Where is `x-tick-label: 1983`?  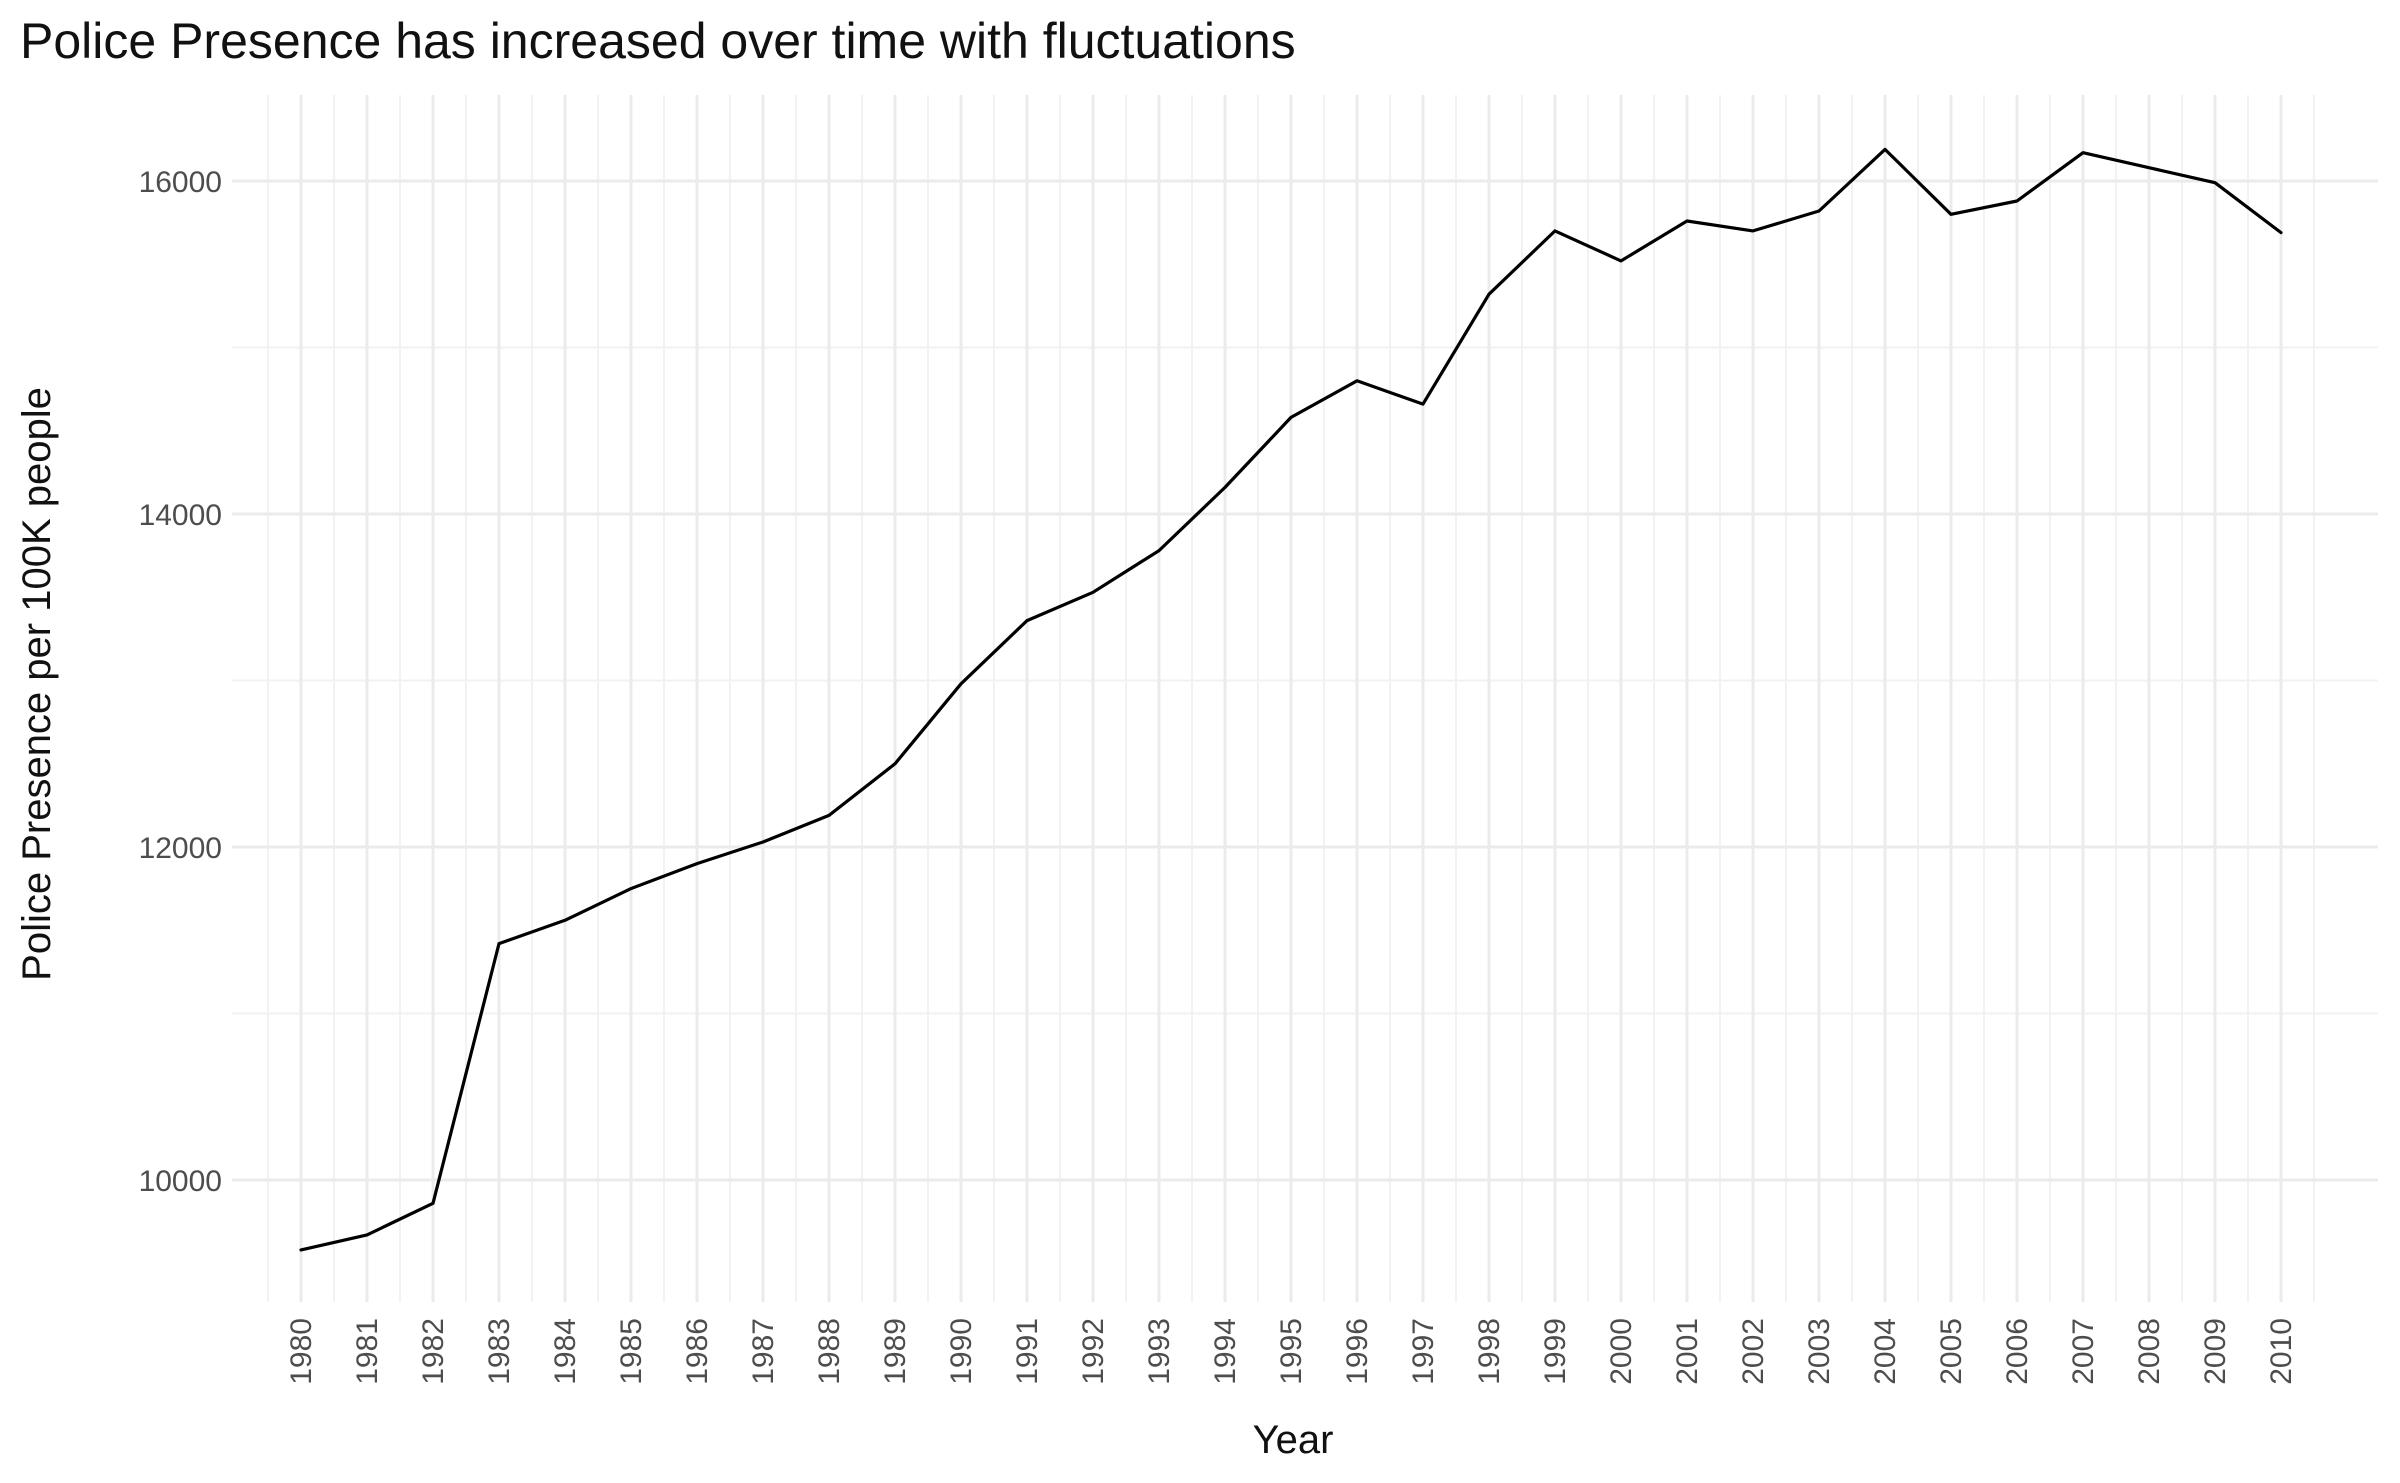
x-tick-label: 1983 is located at coordinates (499, 1351).